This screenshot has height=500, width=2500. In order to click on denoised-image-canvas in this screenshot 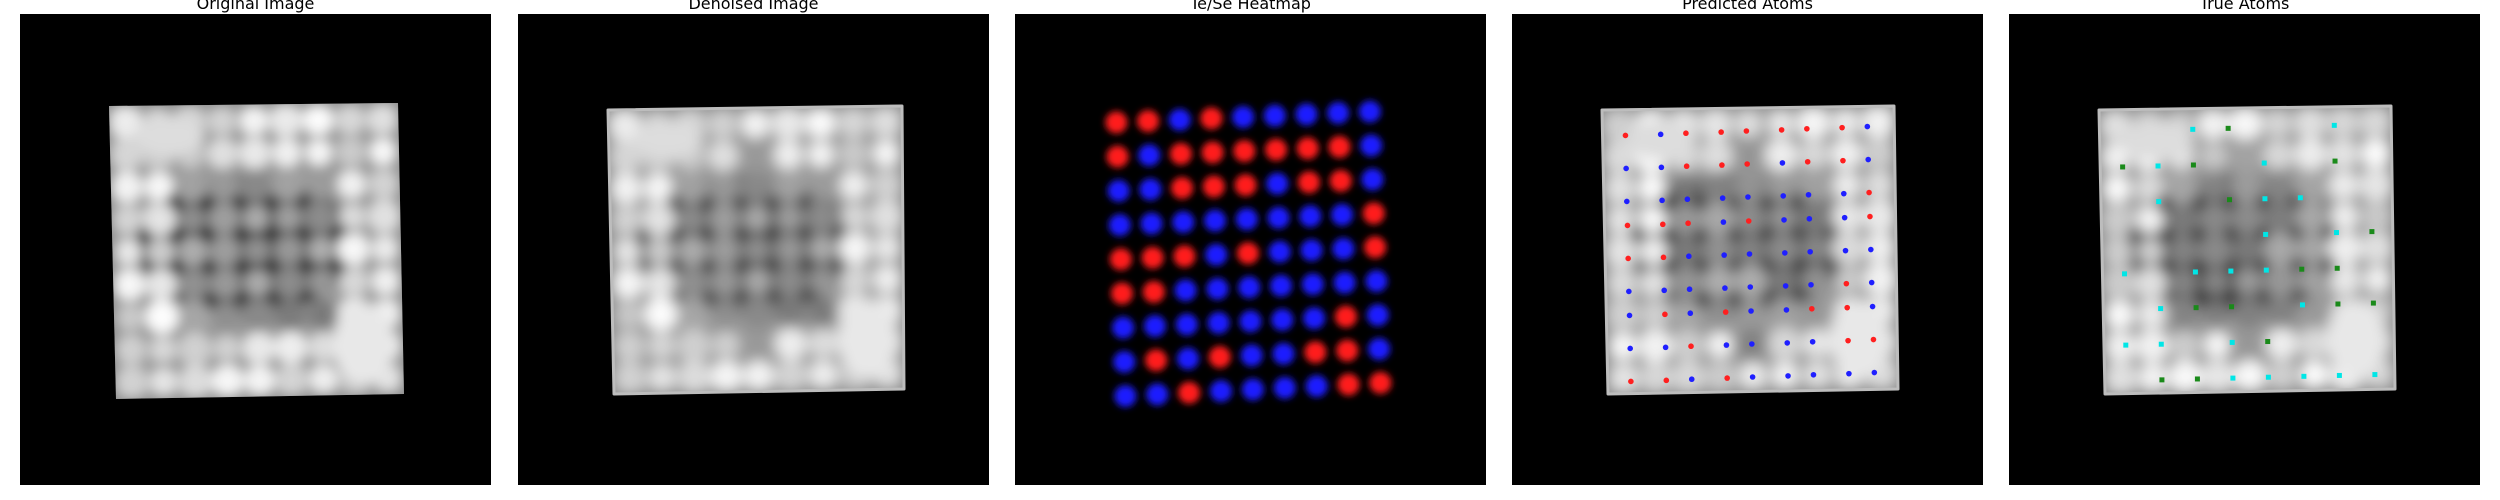, I will do `click(756, 250)`.